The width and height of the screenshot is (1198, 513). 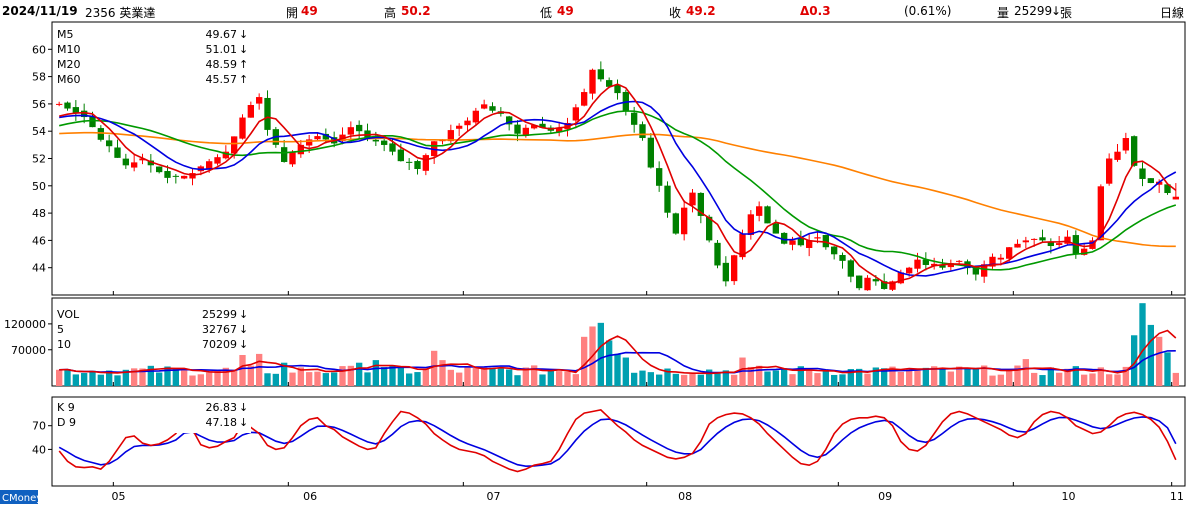 I want to click on price-legend-name: M20, so click(x=69, y=64).